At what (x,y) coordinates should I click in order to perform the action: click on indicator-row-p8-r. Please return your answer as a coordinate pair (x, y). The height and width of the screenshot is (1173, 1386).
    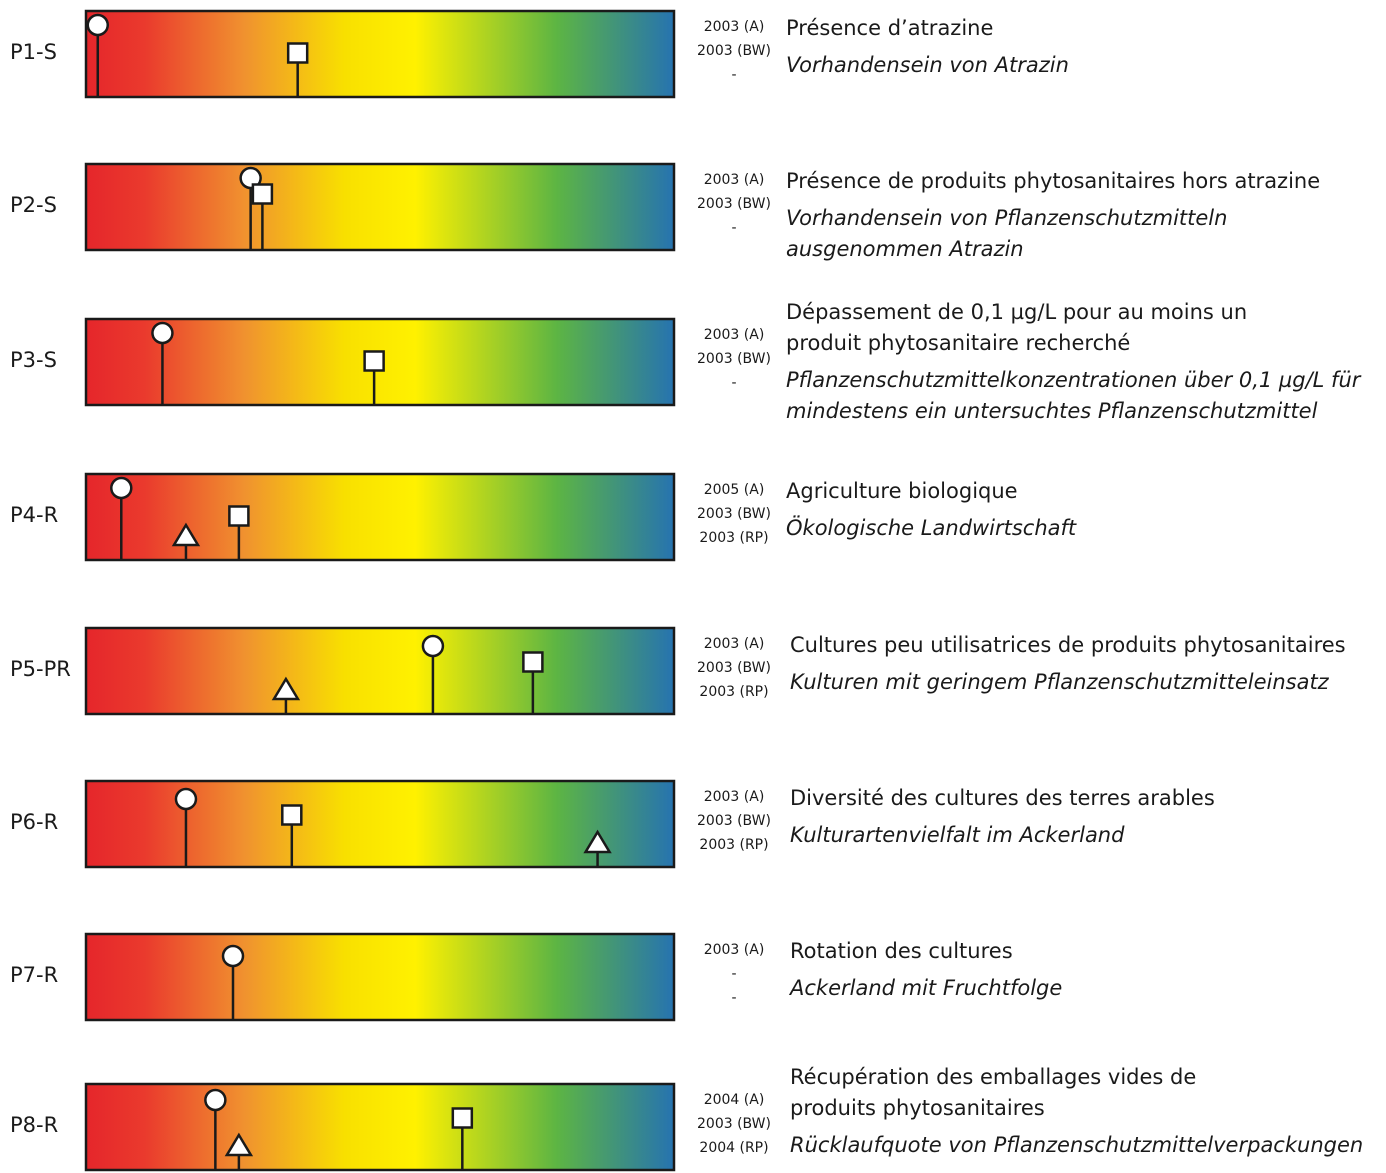
    Looking at the image, I should click on (380, 1127).